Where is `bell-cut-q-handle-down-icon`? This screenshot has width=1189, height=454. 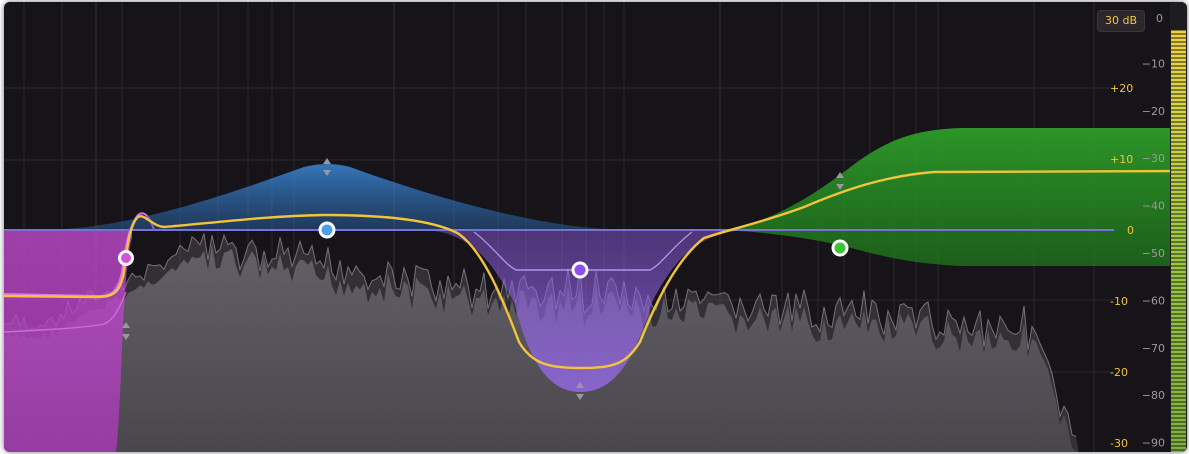
bell-cut-q-handle-down-icon is located at coordinates (580, 397).